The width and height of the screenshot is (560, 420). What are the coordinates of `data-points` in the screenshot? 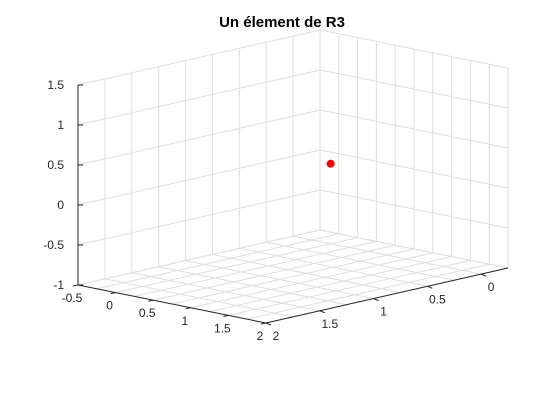 It's located at (330, 163).